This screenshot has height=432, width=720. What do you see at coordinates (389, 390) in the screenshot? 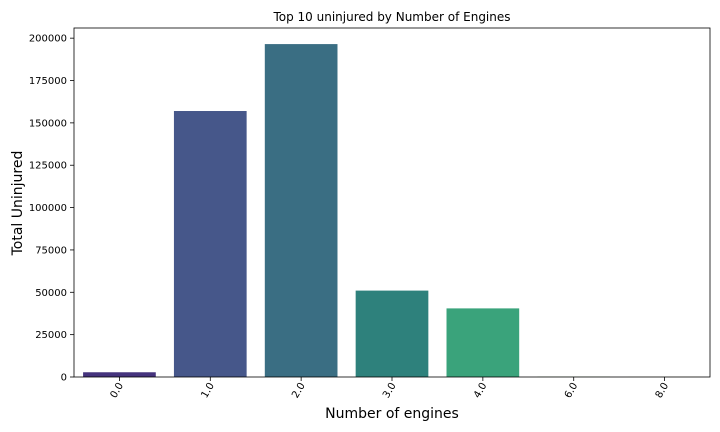
I see `x-tick-label: 3.0` at bounding box center [389, 390].